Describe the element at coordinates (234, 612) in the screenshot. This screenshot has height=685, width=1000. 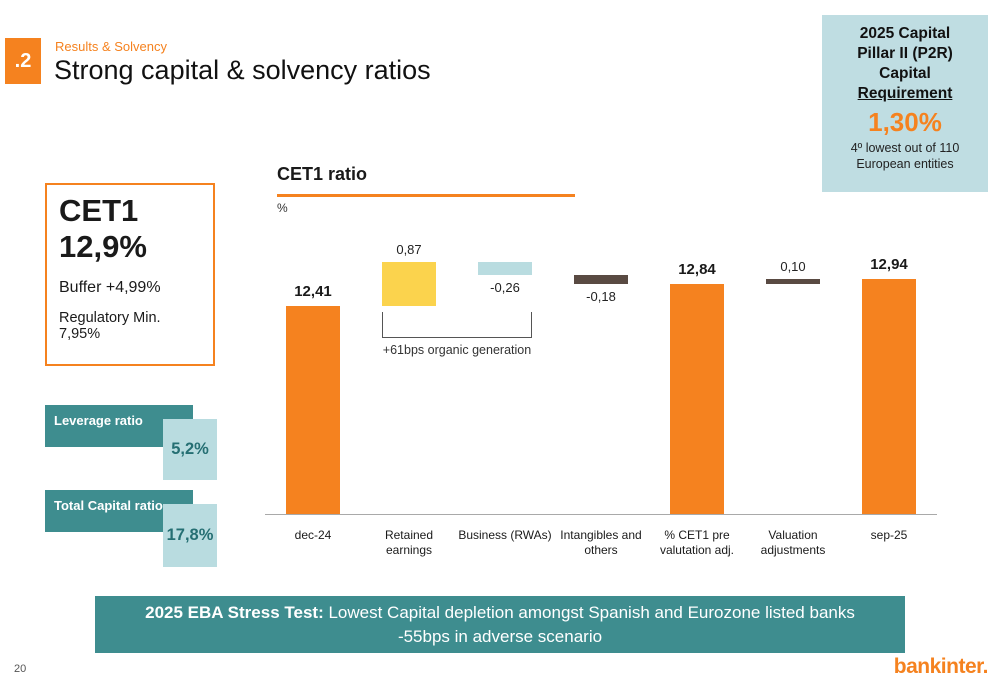
I see `banner-lead: 2025 EBA Stress Test:` at that location.